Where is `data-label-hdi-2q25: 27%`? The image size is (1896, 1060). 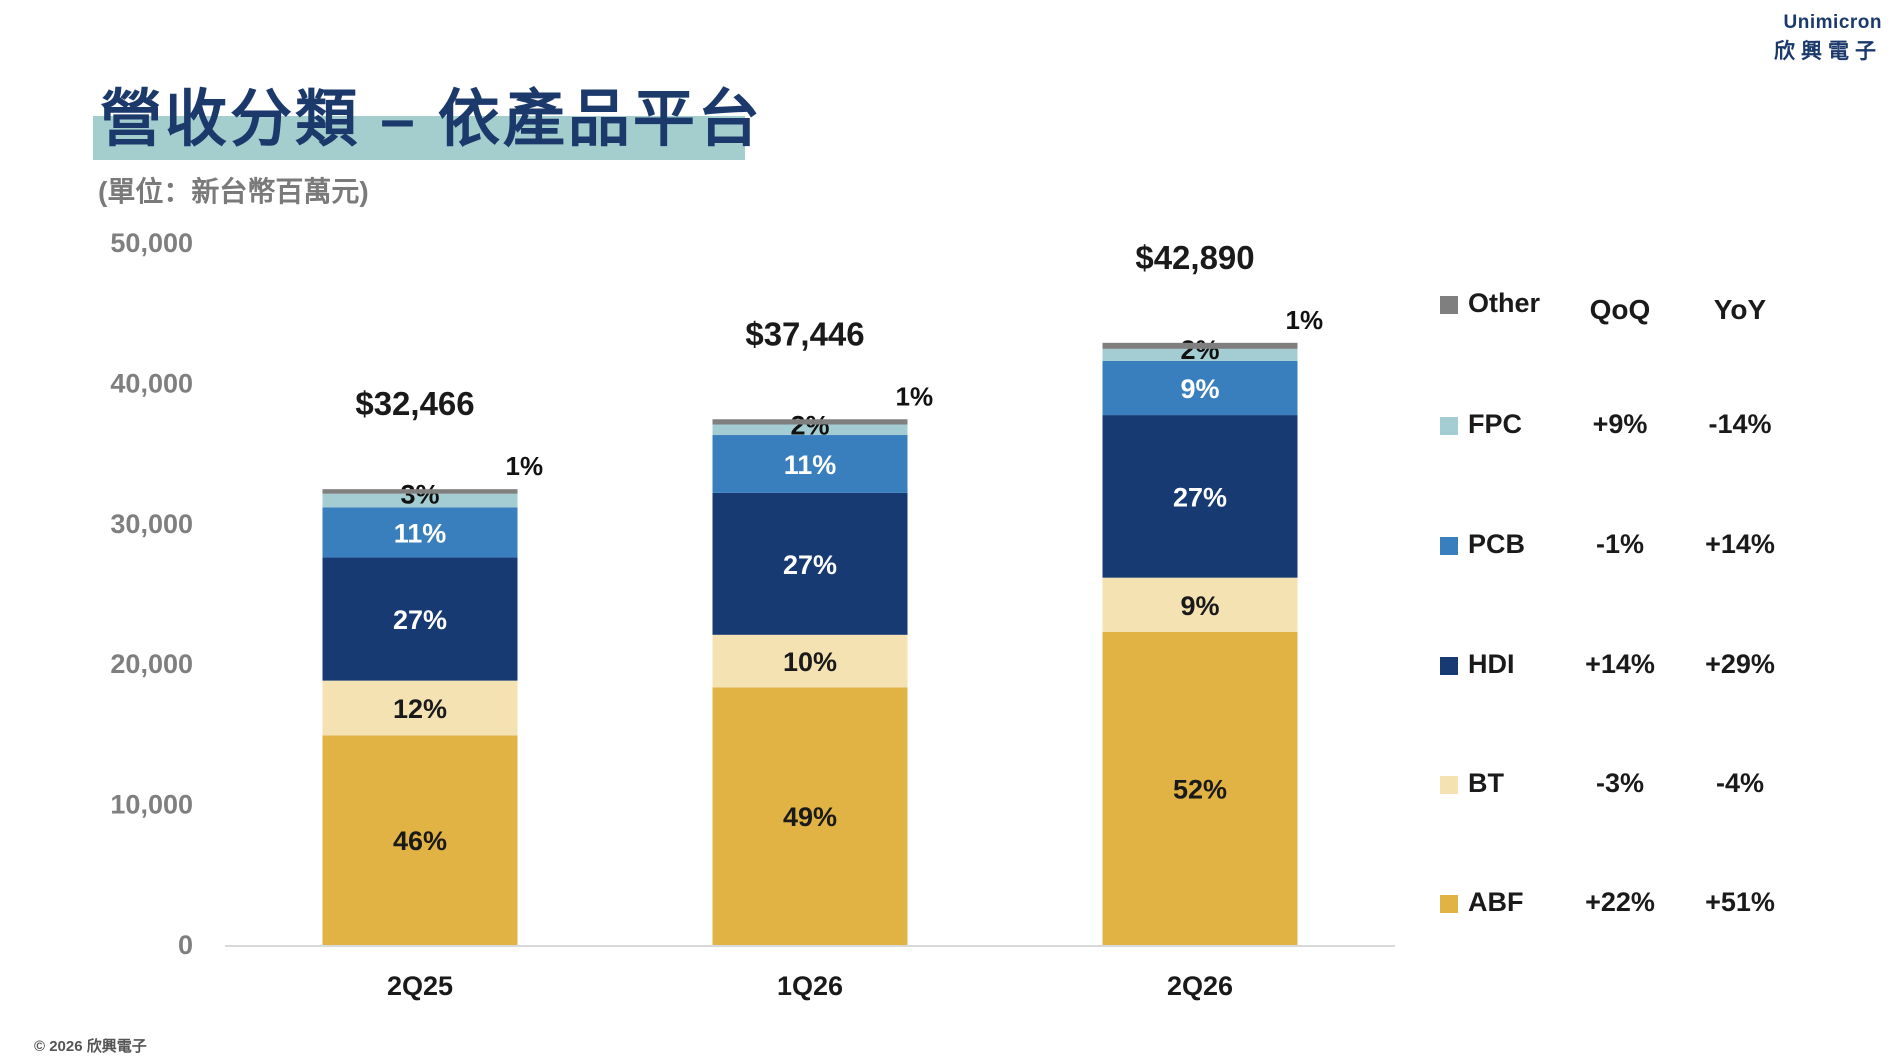
data-label-hdi-2q25: 27% is located at coordinates (420, 620).